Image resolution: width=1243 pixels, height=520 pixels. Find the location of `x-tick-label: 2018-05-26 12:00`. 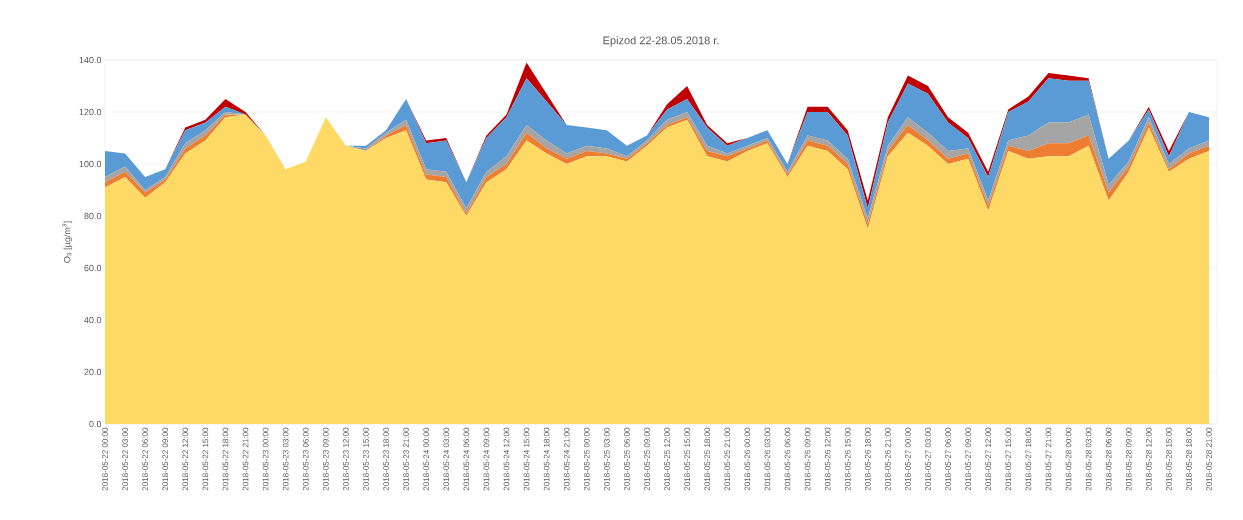

x-tick-label: 2018-05-26 12:00 is located at coordinates (827, 459).